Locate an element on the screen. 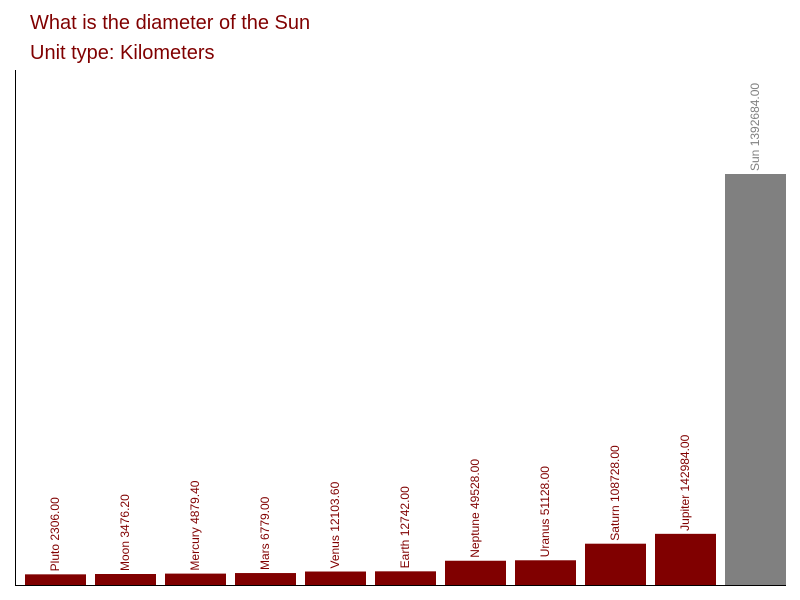  bar-label: Saturn 108728.00 is located at coordinates (615, 493).